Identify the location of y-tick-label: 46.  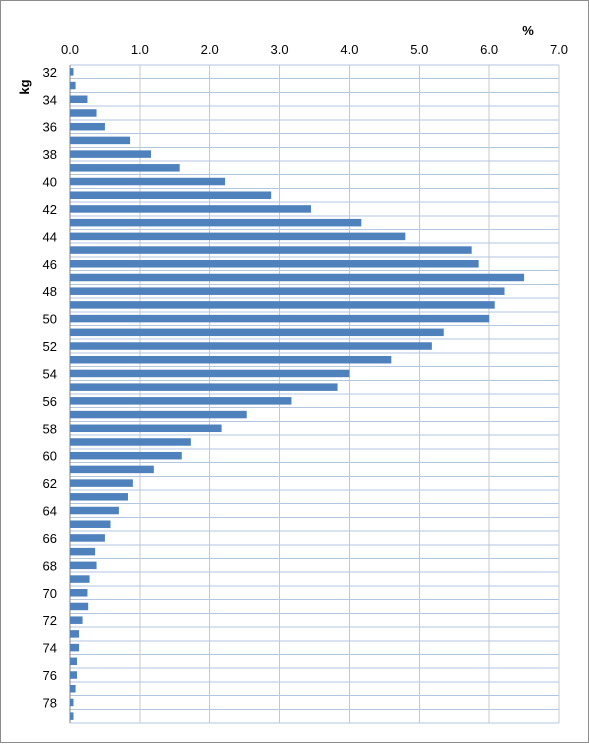
(50, 264).